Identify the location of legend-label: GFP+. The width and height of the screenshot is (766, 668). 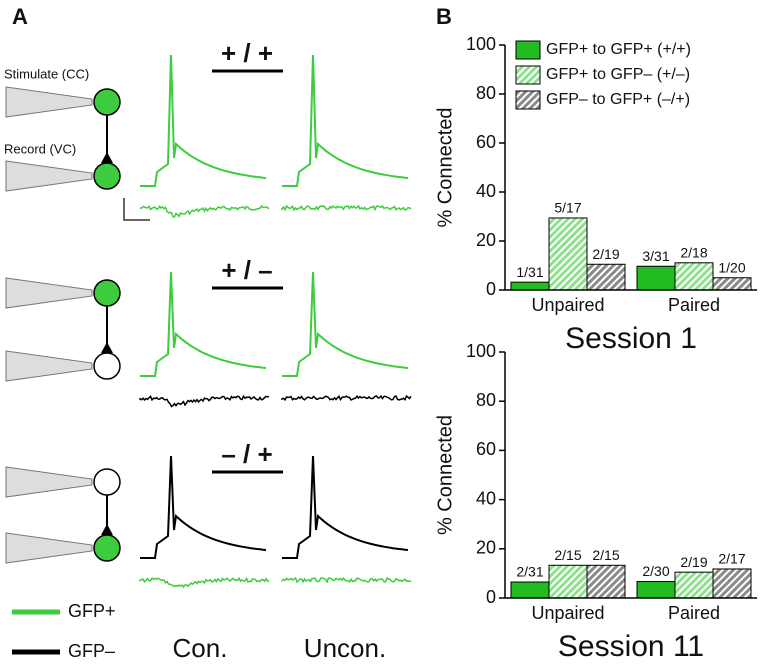
(92, 611).